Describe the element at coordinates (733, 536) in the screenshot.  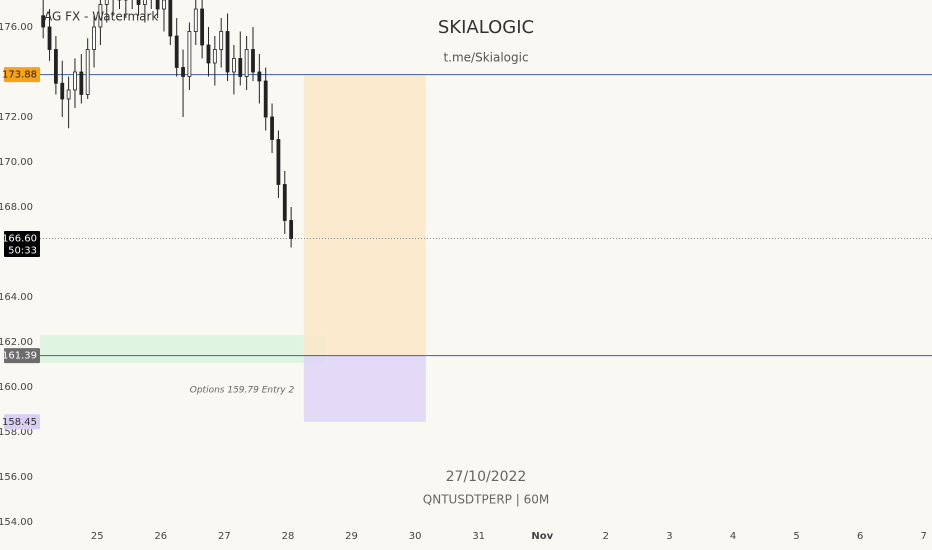
I see `x-tick-label: 4` at that location.